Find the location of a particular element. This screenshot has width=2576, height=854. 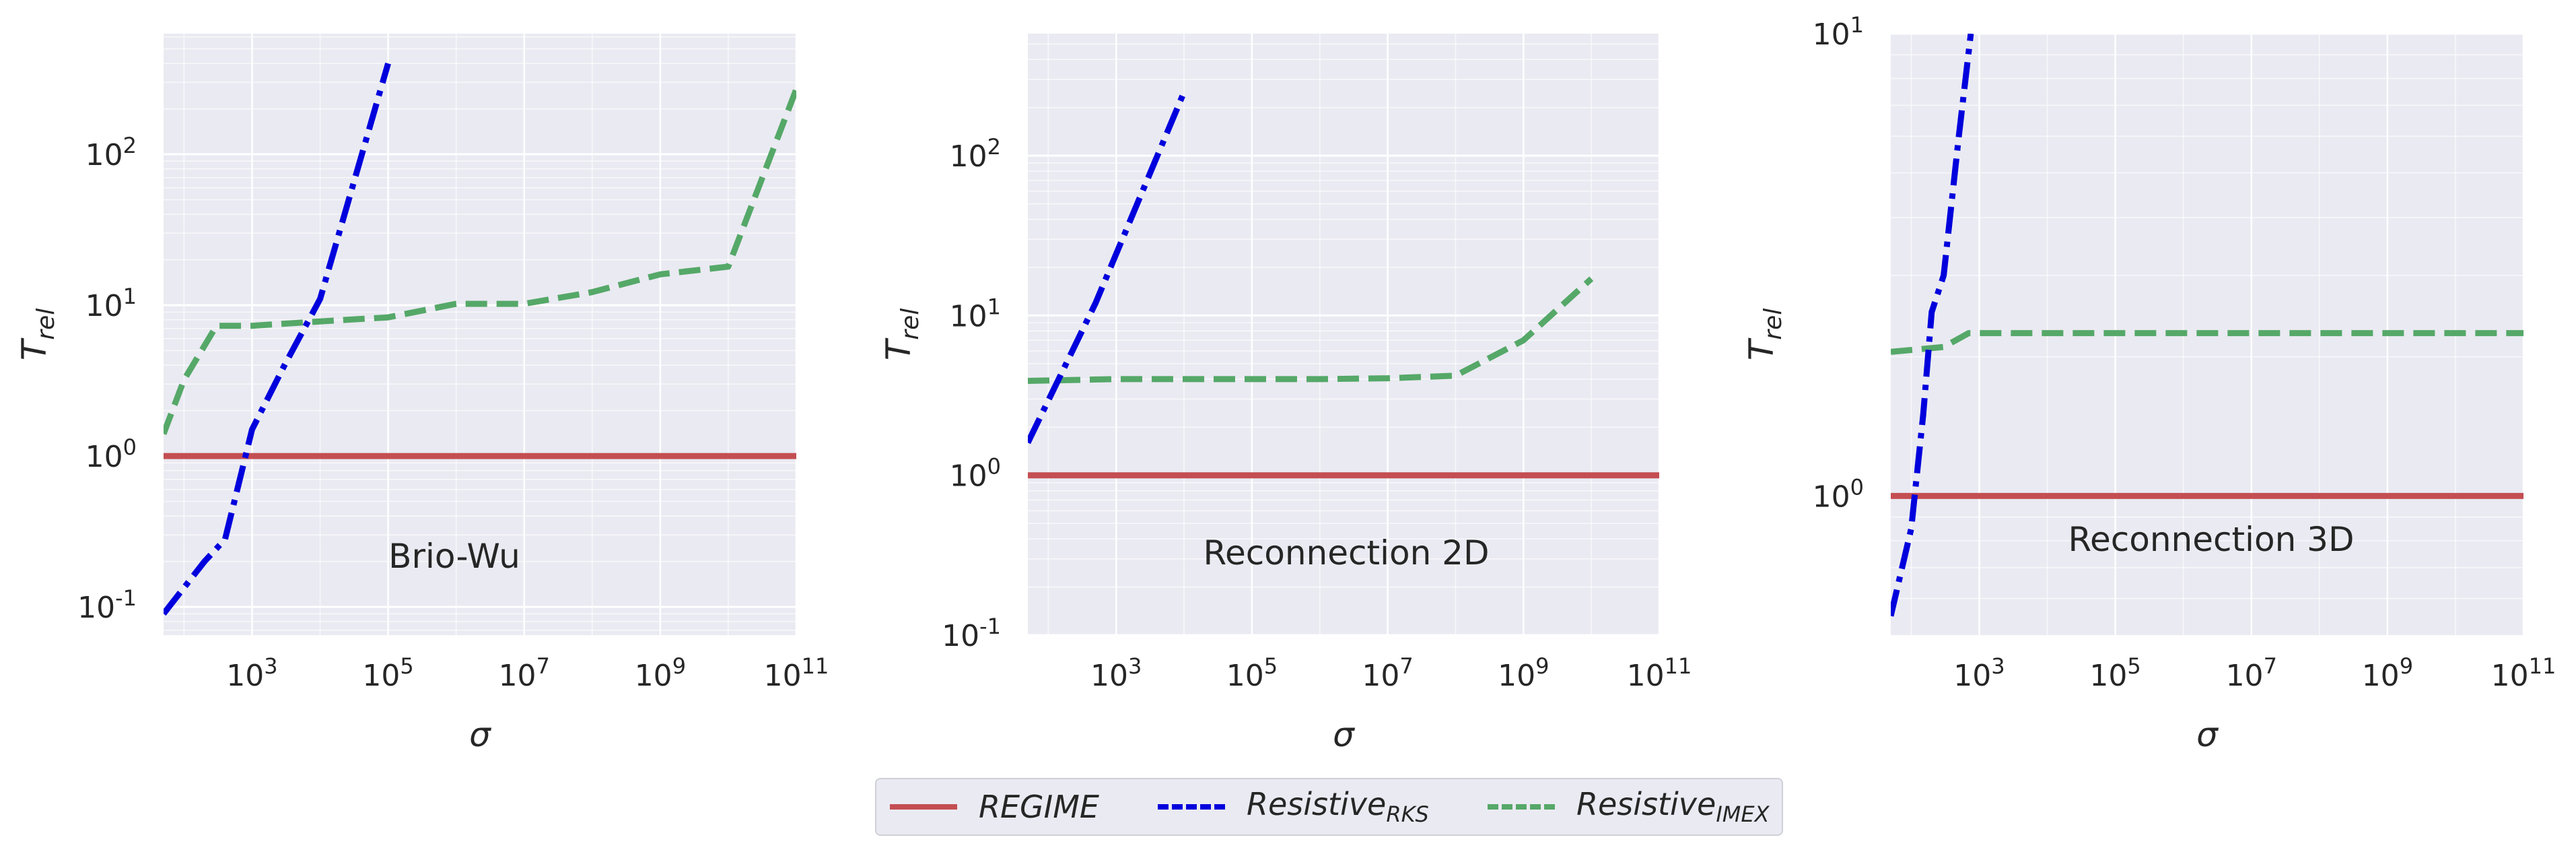

x-tick-label: 10⁵ is located at coordinates (387, 673).